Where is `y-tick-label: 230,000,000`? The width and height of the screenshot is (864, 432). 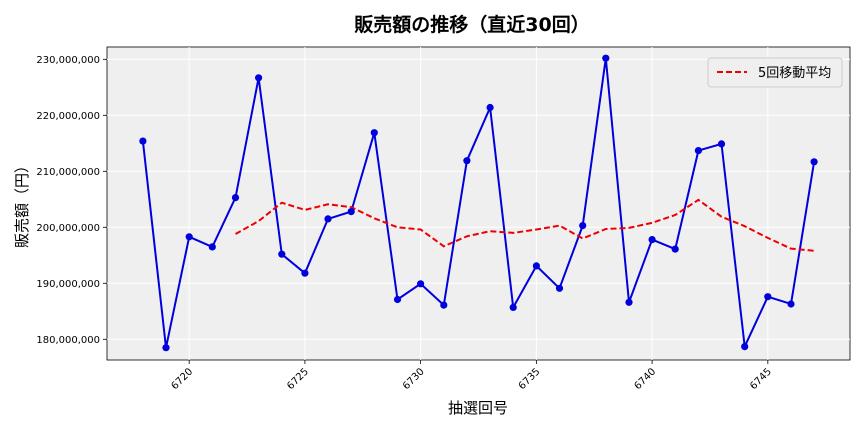
y-tick-label: 230,000,000 is located at coordinates (68, 60).